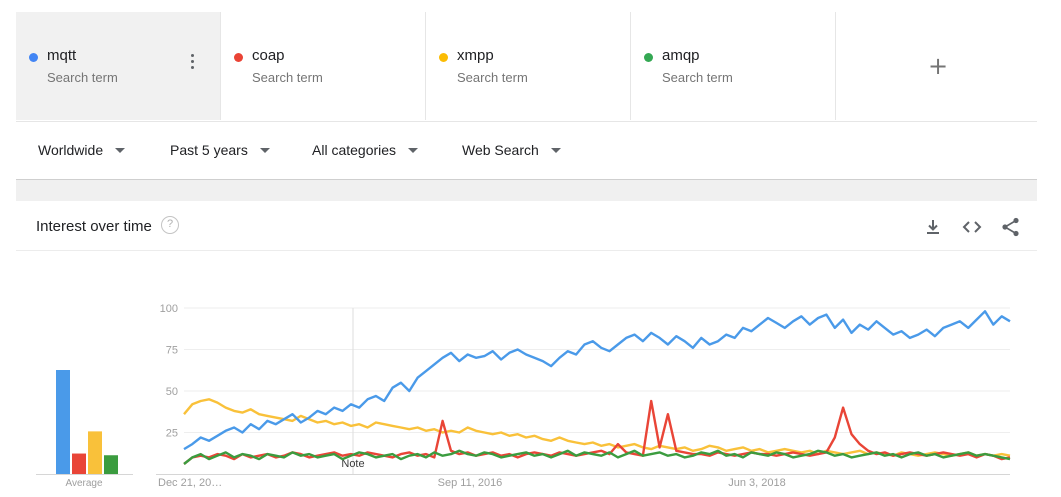  I want to click on average-bar-xmpp, so click(95, 452).